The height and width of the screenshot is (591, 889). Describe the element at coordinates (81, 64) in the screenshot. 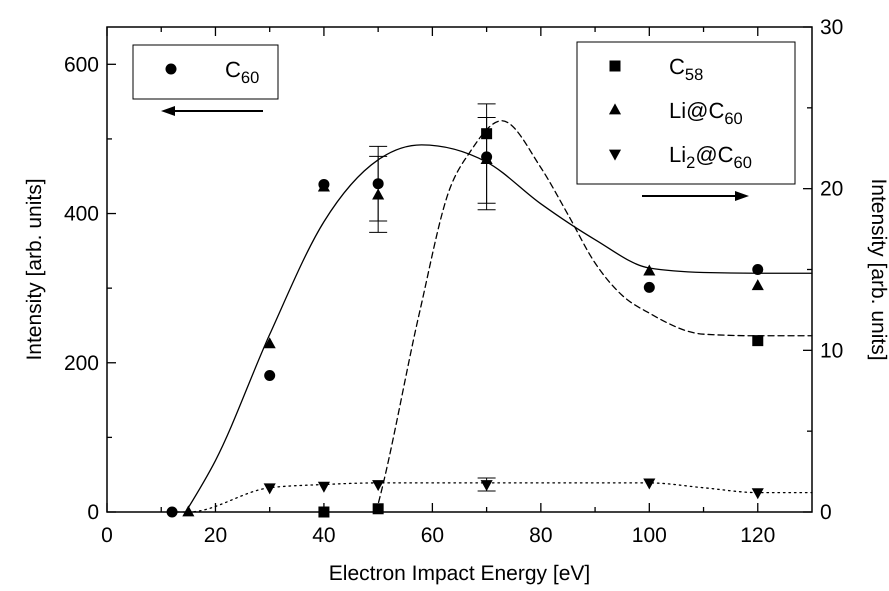

I see `y-tick-label: 600` at that location.